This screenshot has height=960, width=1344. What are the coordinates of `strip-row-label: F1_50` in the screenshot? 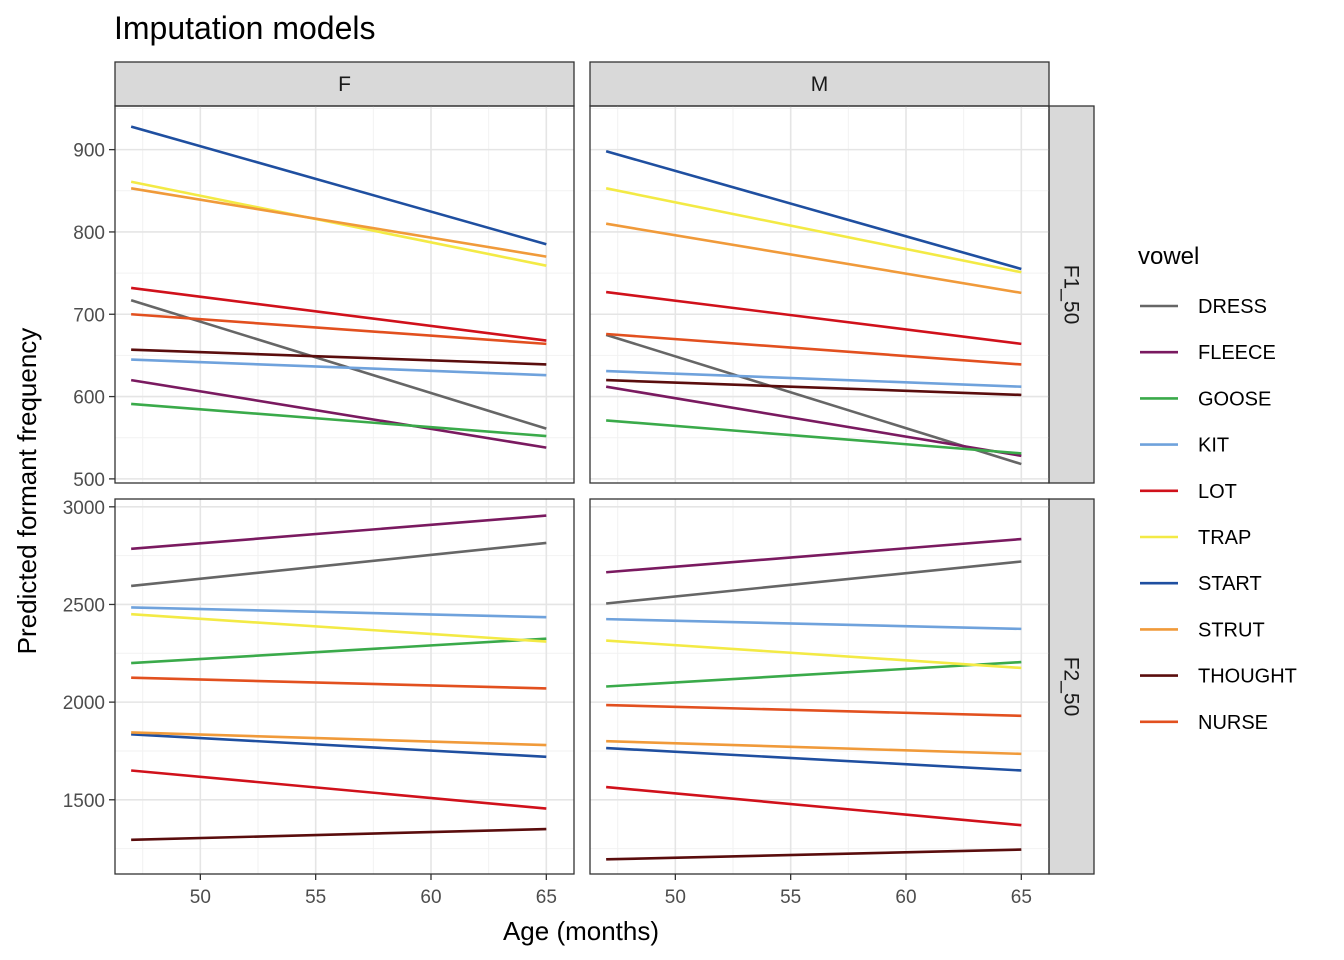 It's located at (1071, 295).